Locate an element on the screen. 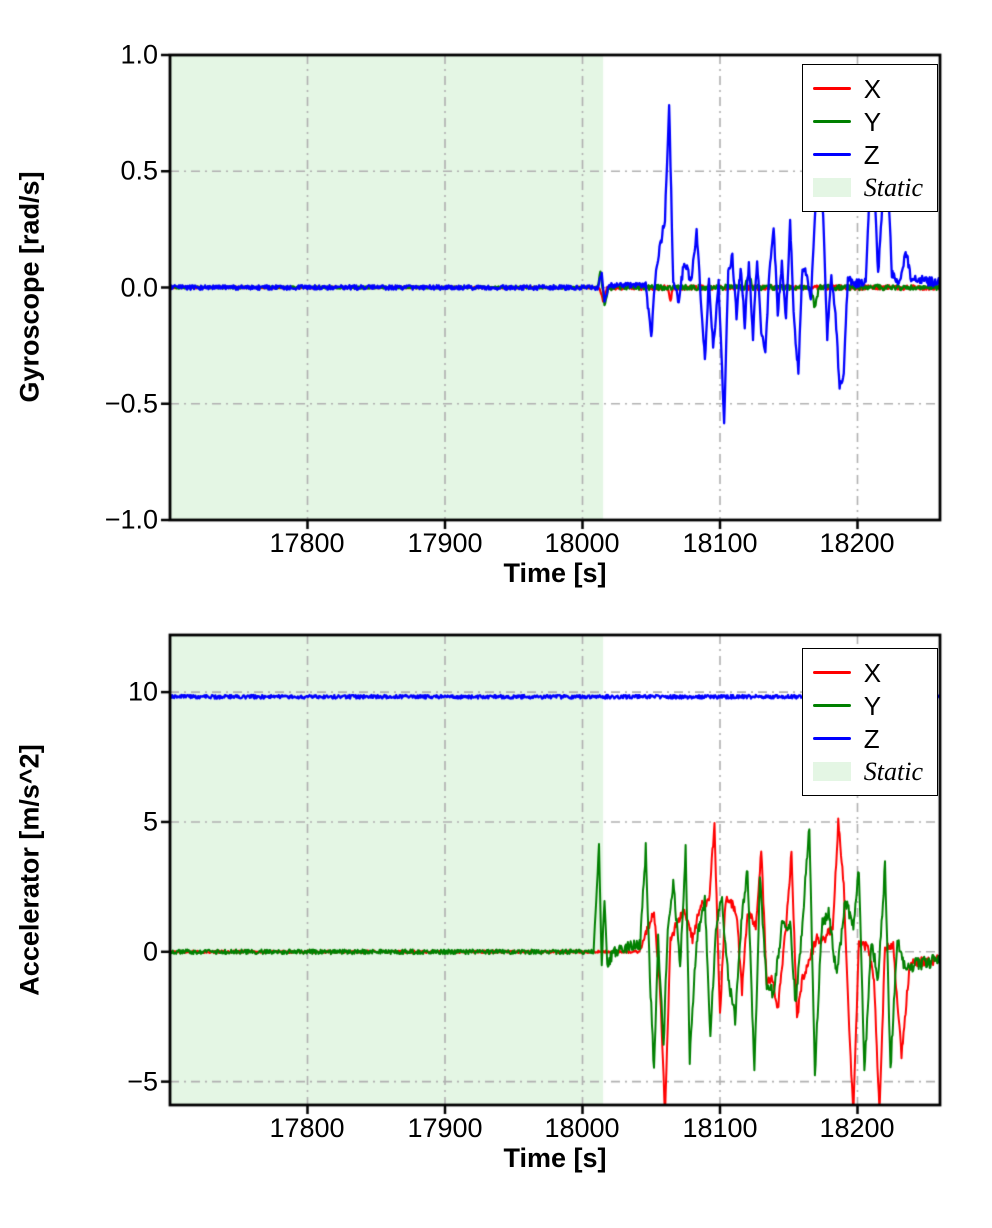  accel-xtick-label: 18000 is located at coordinates (582, 1128).